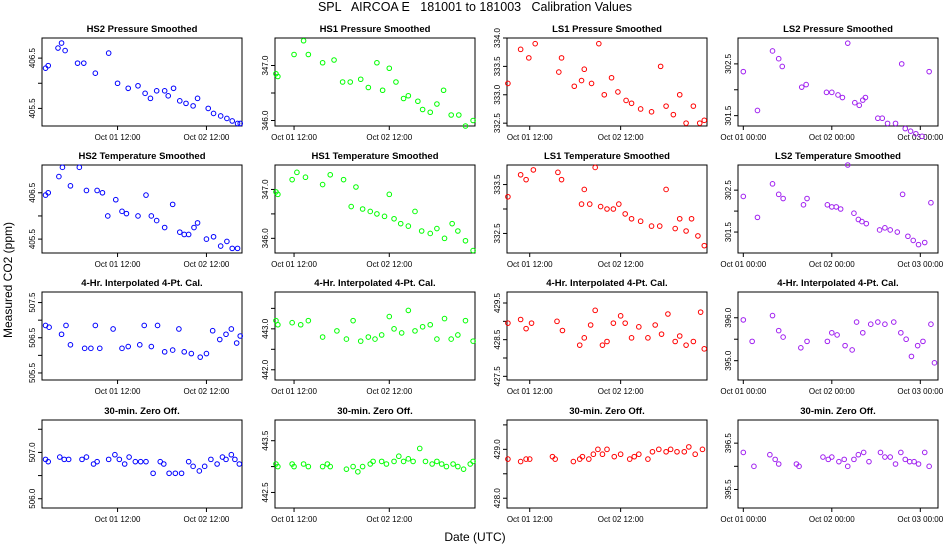 The height and width of the screenshot is (550, 950). I want to click on y-tick-label: 395.0, so click(728, 360).